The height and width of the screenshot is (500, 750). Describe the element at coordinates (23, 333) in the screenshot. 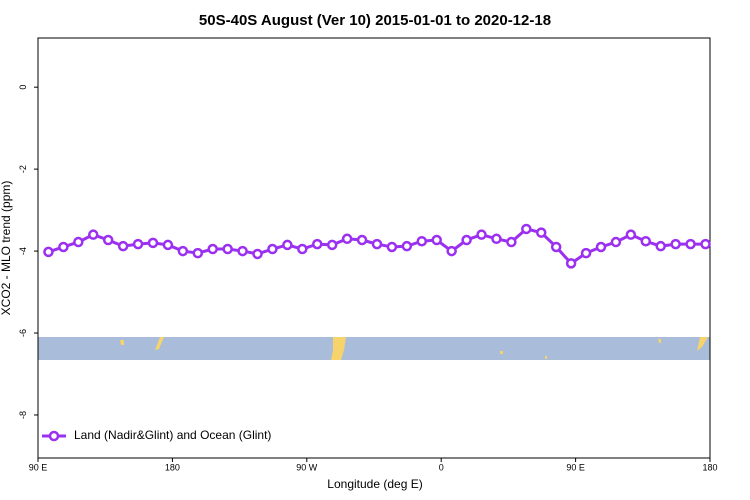

I see `y-tick-label: -6` at that location.